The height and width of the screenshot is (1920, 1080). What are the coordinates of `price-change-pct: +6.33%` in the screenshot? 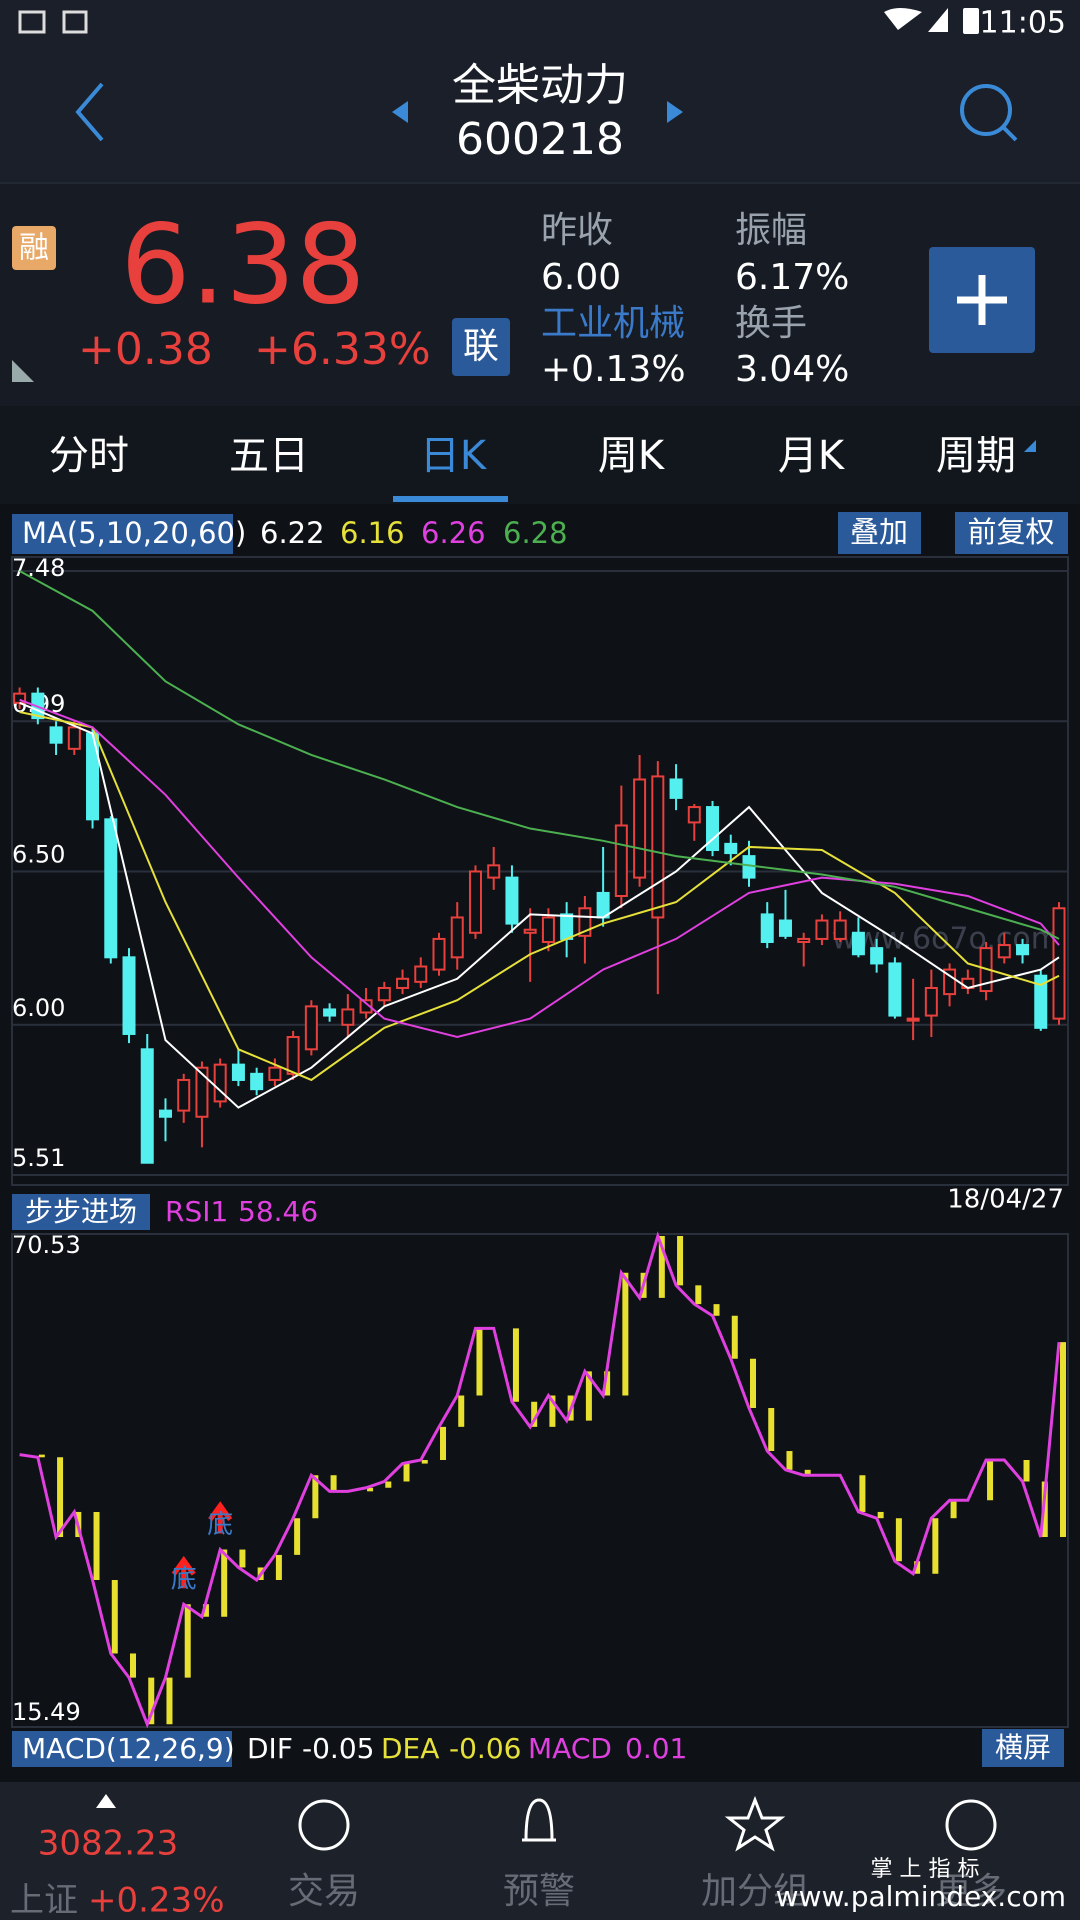 It's located at (342, 349).